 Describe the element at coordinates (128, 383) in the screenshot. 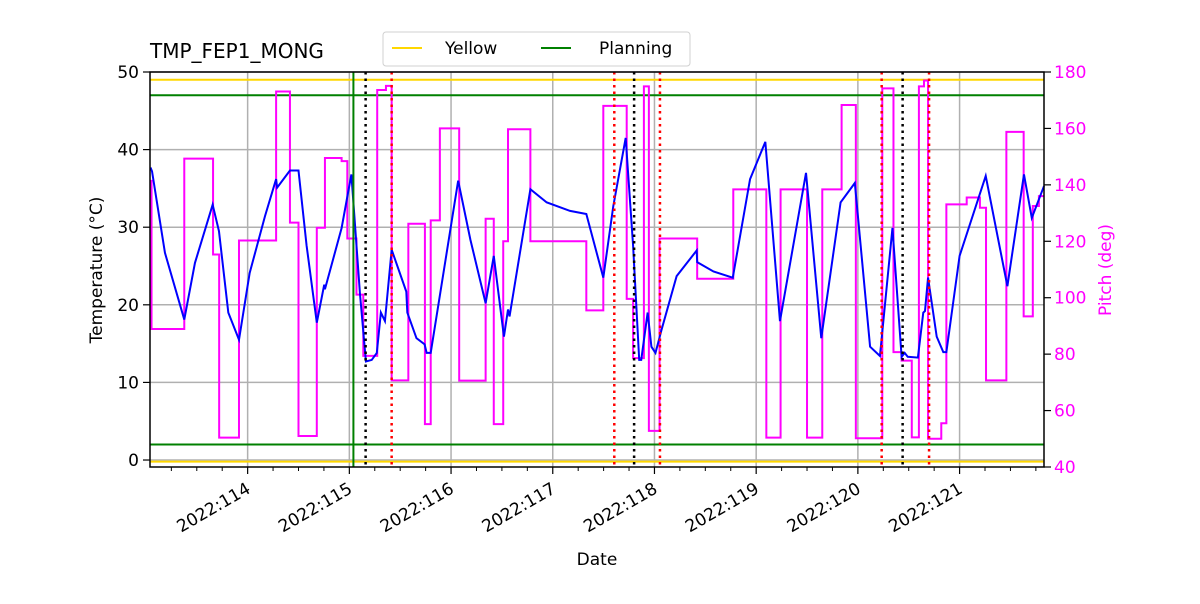

I see `y-tick-label: 10` at that location.